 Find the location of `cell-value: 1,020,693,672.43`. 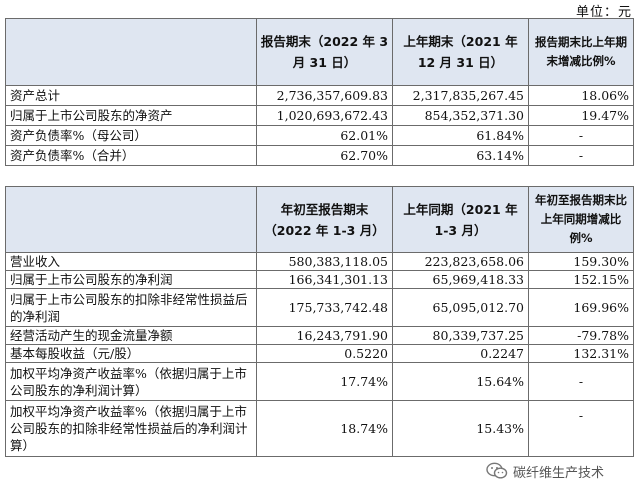

cell-value: 1,020,693,672.43 is located at coordinates (324, 115).